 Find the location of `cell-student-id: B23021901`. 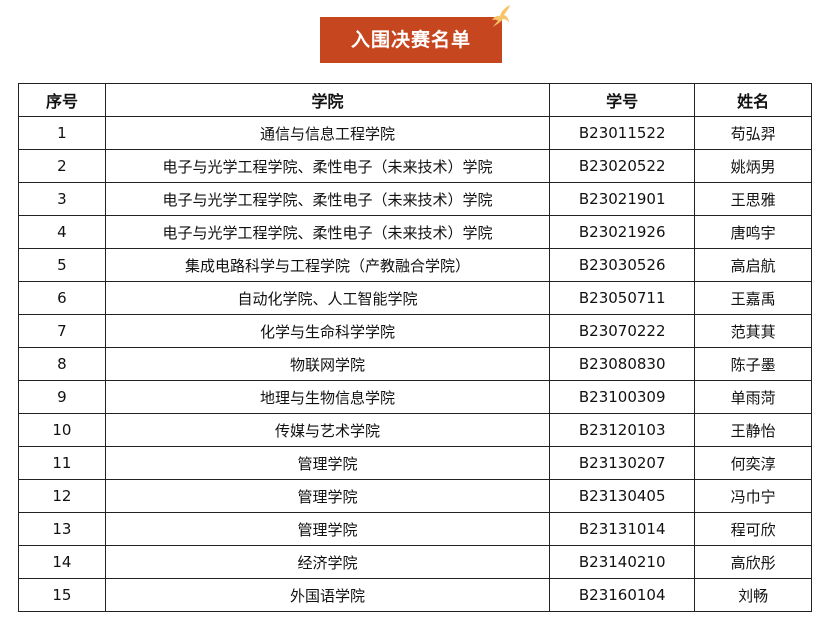

cell-student-id: B23021901 is located at coordinates (622, 199).